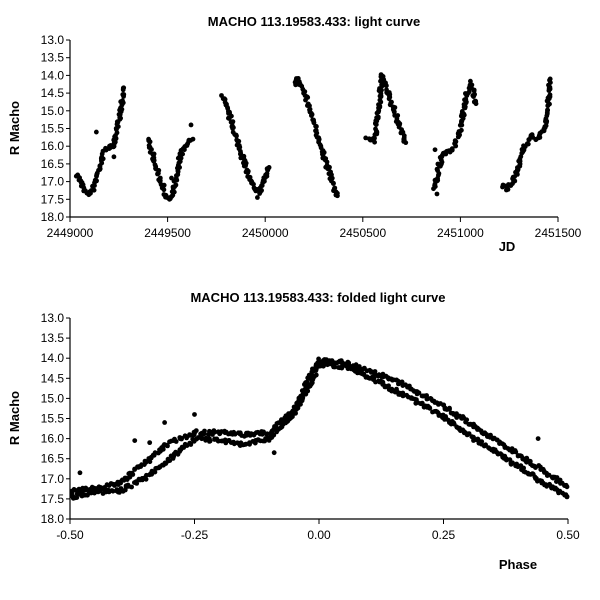 The image size is (600, 600). Describe the element at coordinates (460, 233) in the screenshot. I see `x-tick-label: 2451000` at that location.